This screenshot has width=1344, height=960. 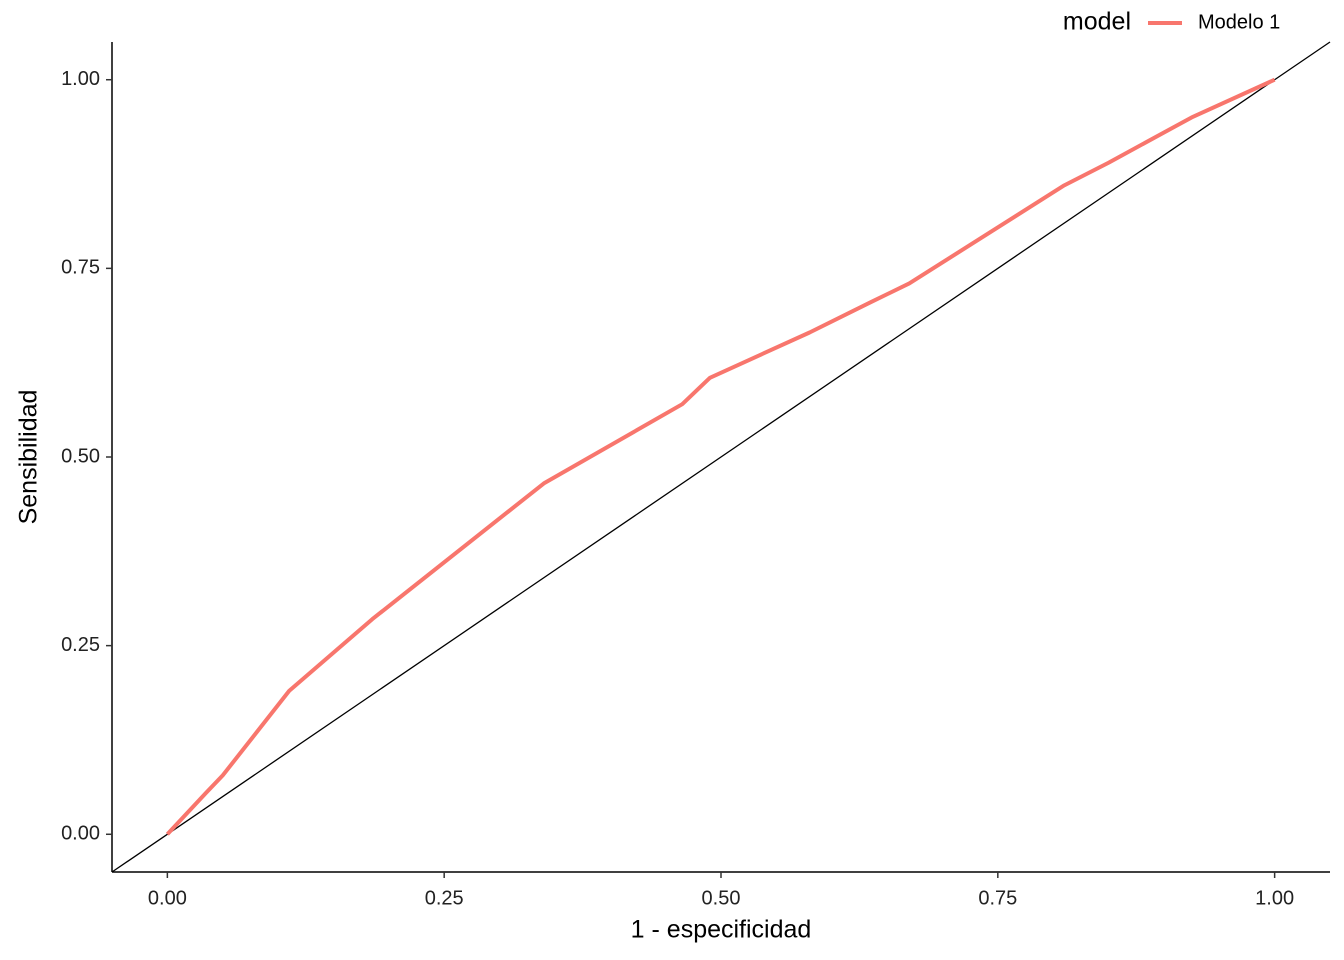 What do you see at coordinates (80, 834) in the screenshot?
I see `y-tick-label: 0.00` at bounding box center [80, 834].